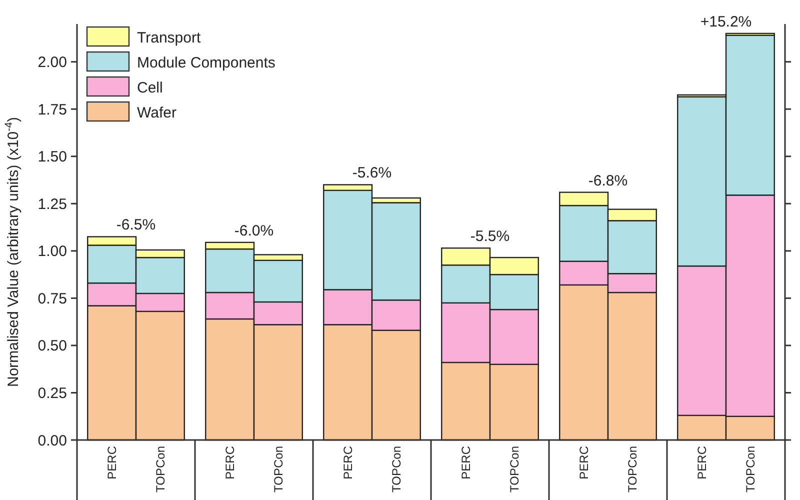  What do you see at coordinates (150, 87) in the screenshot?
I see `legend-label: Cell` at bounding box center [150, 87].